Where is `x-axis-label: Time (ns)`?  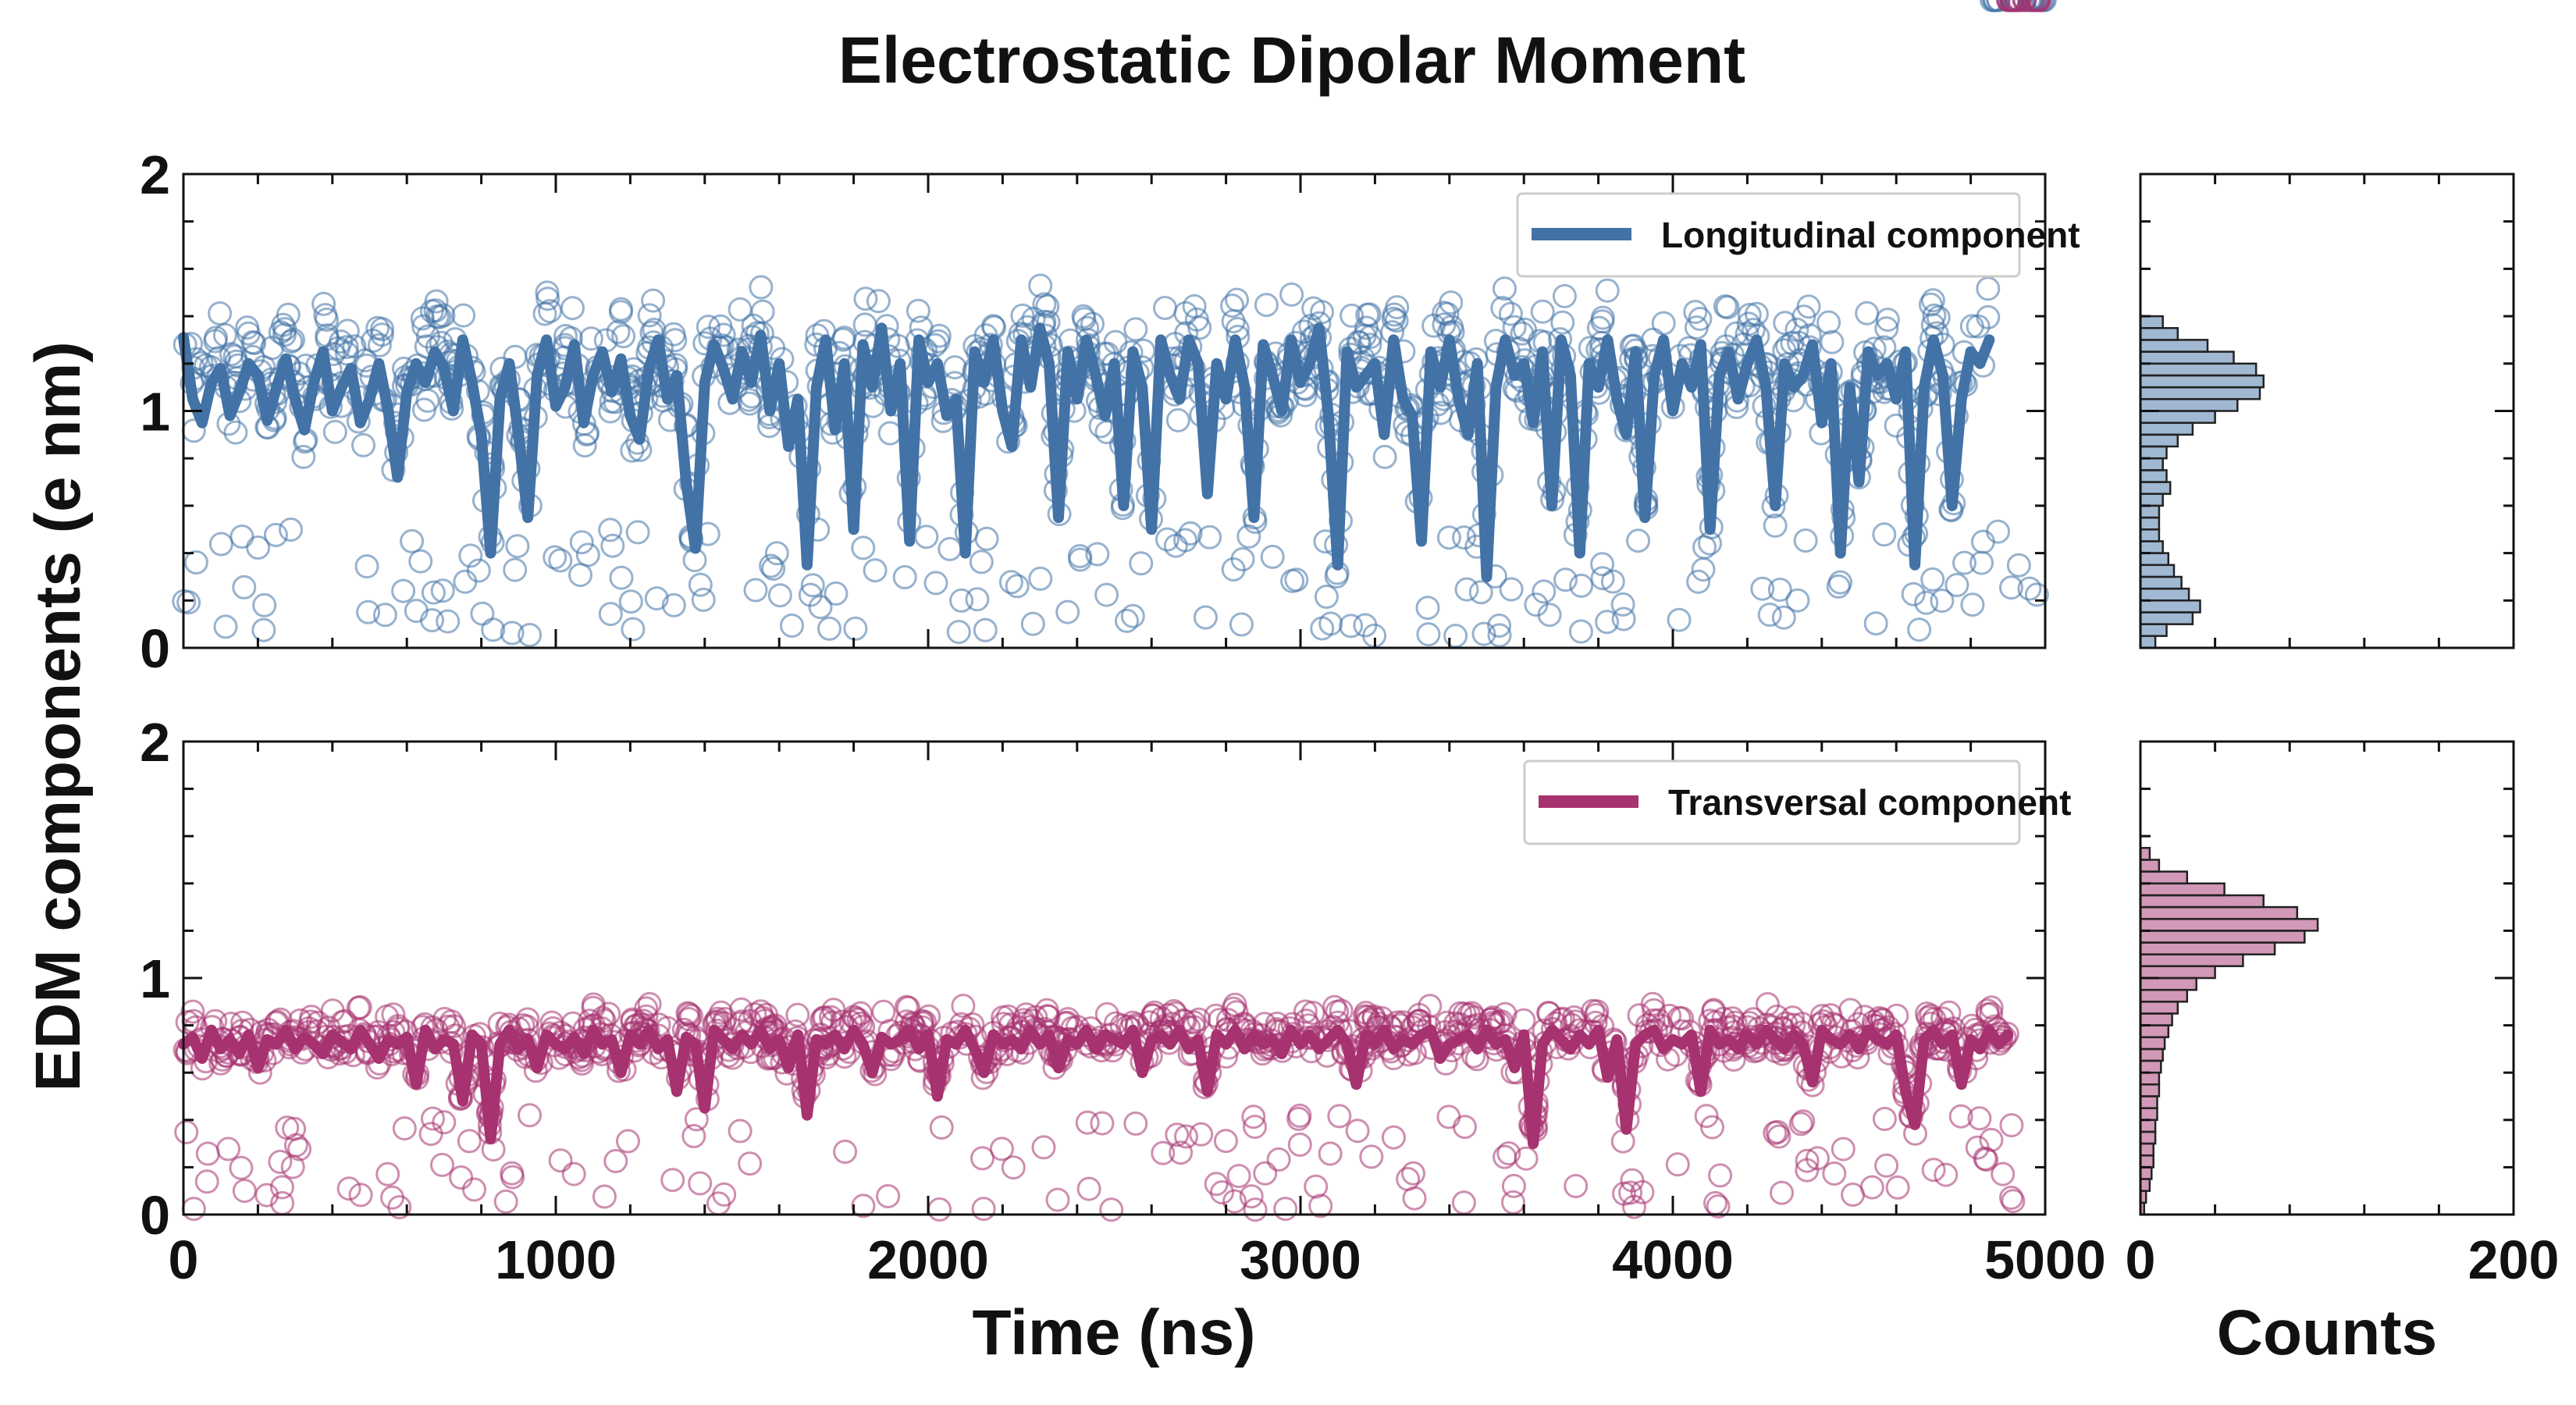
x-axis-label: Time (ns) is located at coordinates (1114, 1333).